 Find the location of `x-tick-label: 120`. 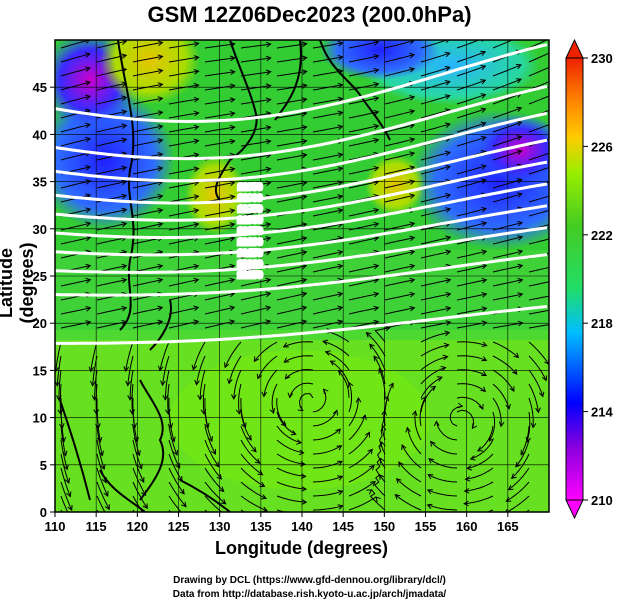

x-tick-label: 120 is located at coordinates (137, 526).